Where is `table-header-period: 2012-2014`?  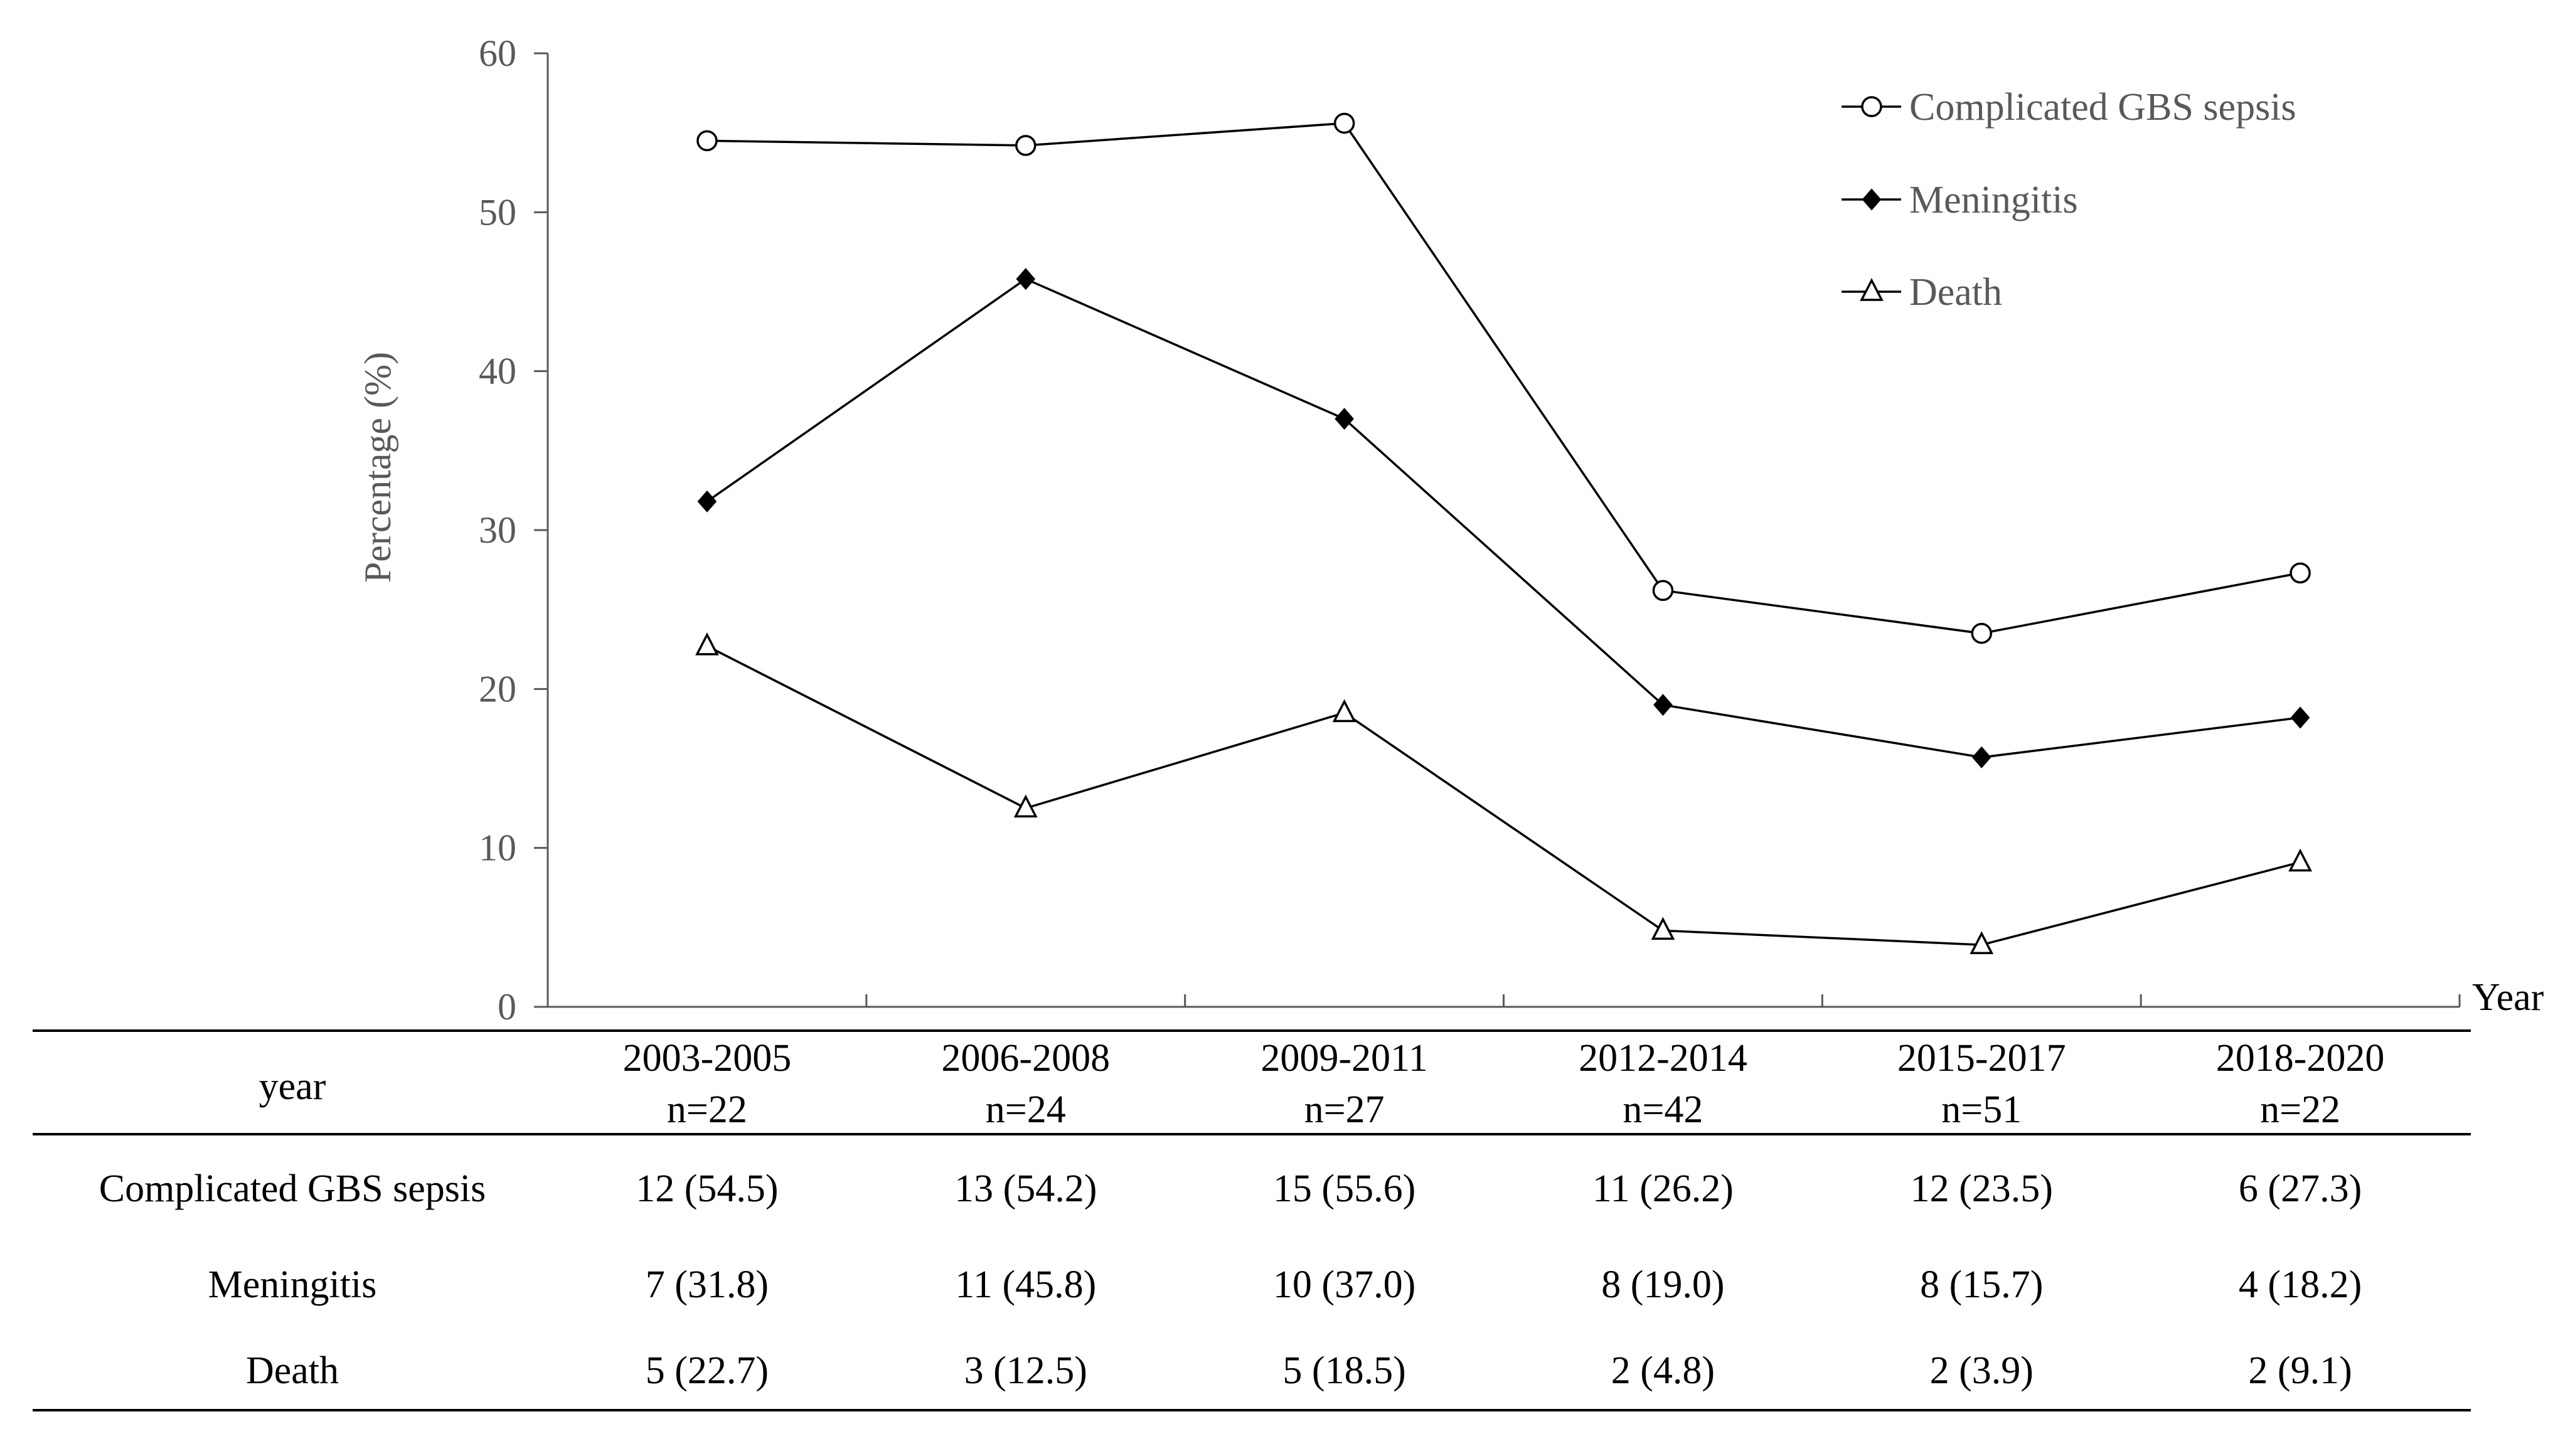
table-header-period: 2012-2014 is located at coordinates (1663, 1058).